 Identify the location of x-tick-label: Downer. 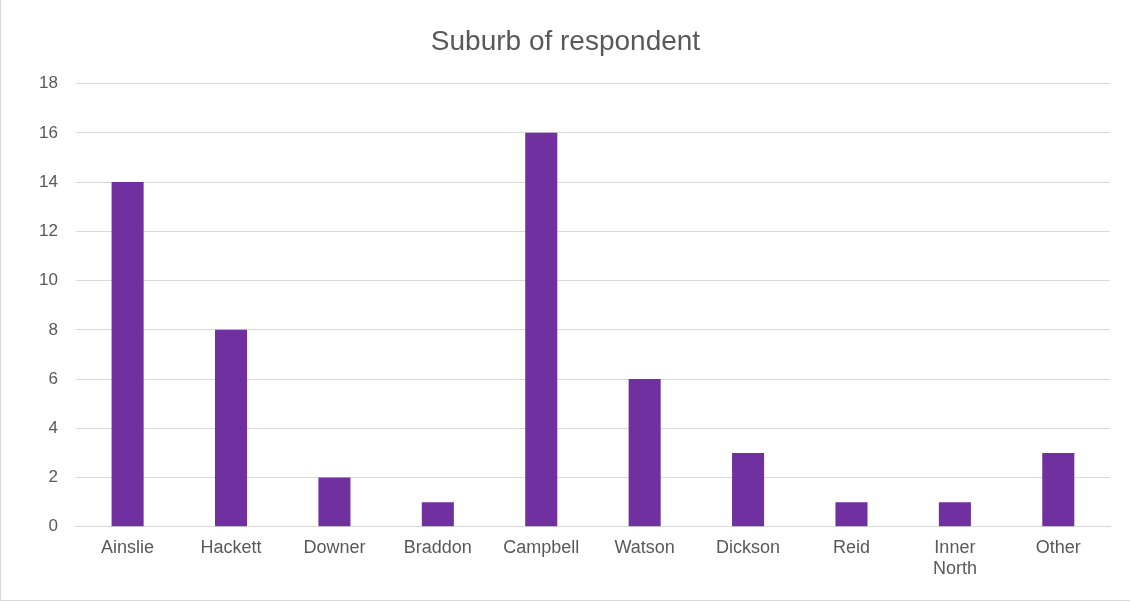
(334, 546).